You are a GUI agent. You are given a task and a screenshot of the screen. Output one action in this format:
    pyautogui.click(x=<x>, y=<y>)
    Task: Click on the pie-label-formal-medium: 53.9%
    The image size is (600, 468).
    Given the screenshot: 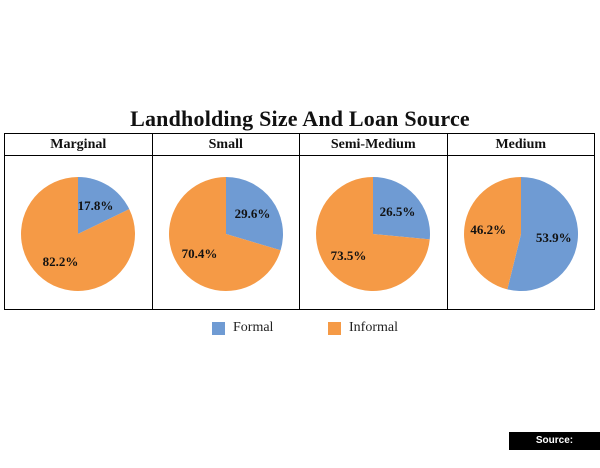 What is the action you would take?
    pyautogui.click(x=553, y=237)
    